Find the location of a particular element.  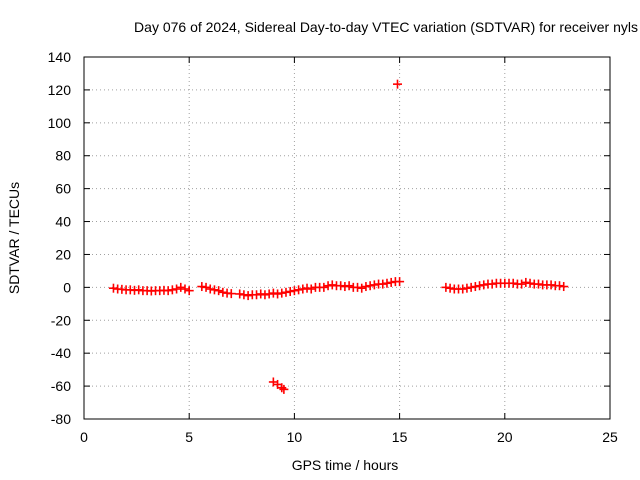

y-tick-label: 140 is located at coordinates (60, 57).